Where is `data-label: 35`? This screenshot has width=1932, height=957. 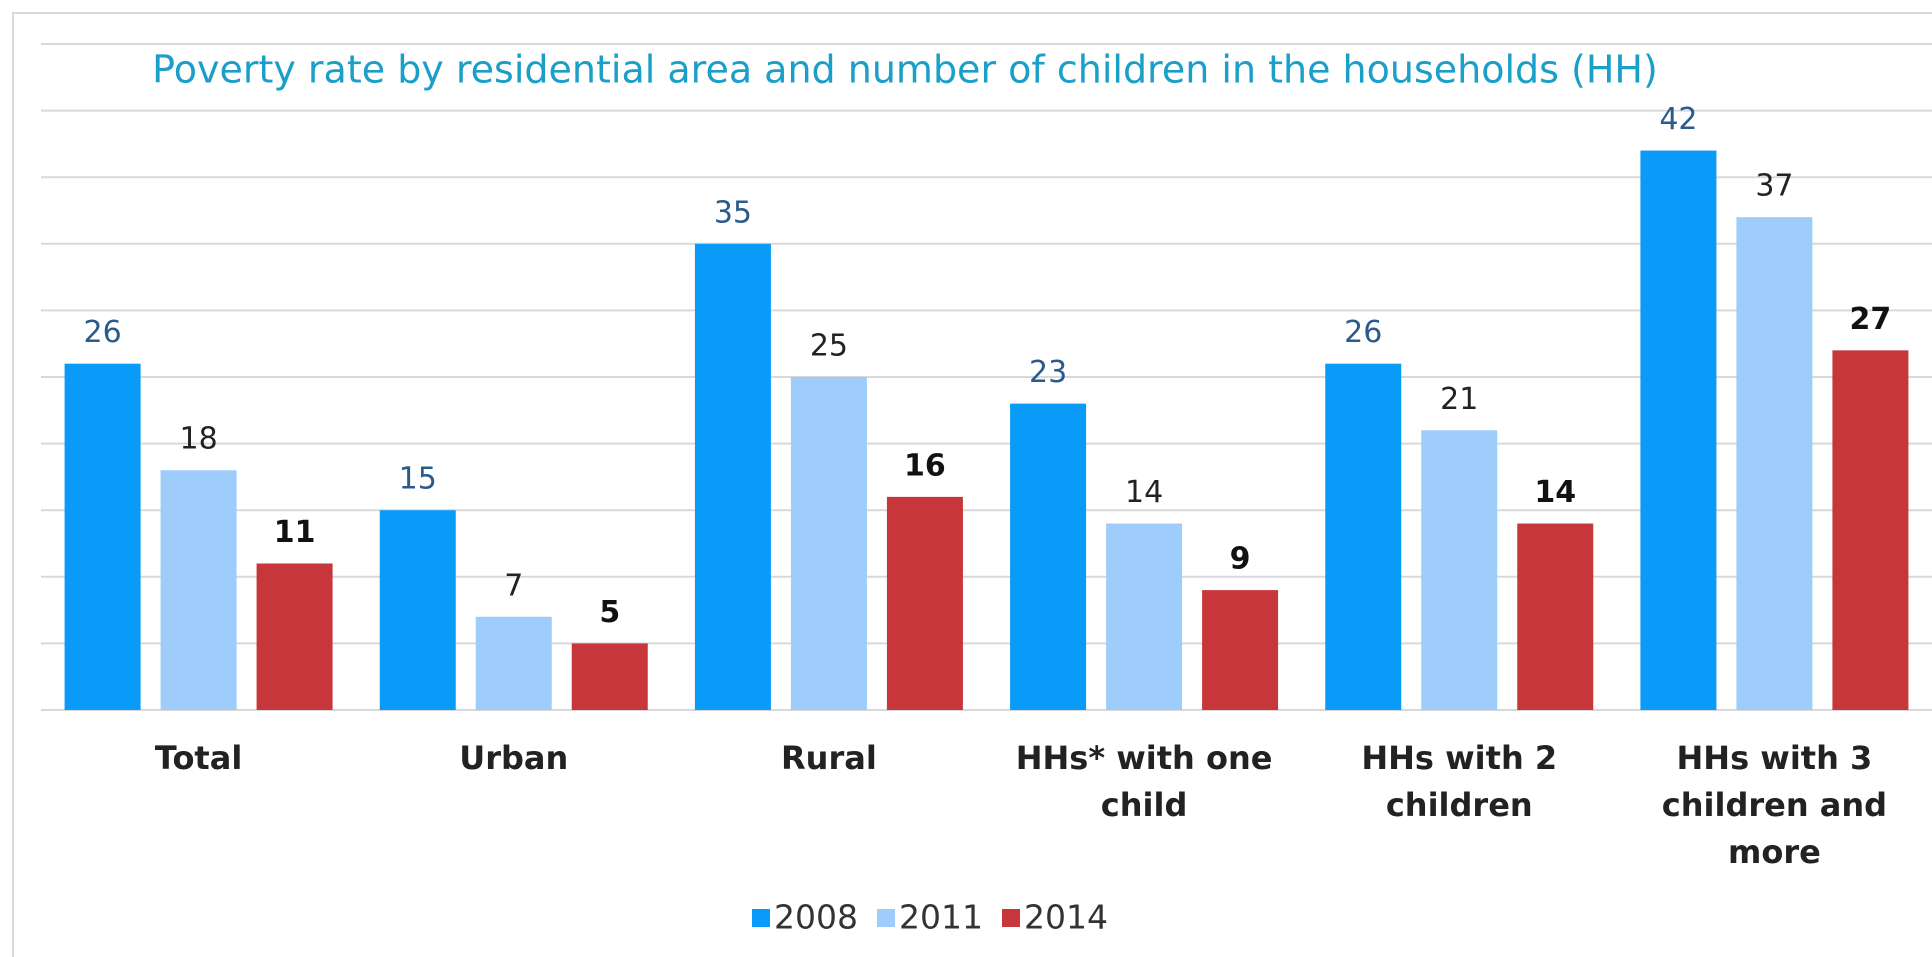
data-label: 35 is located at coordinates (733, 212).